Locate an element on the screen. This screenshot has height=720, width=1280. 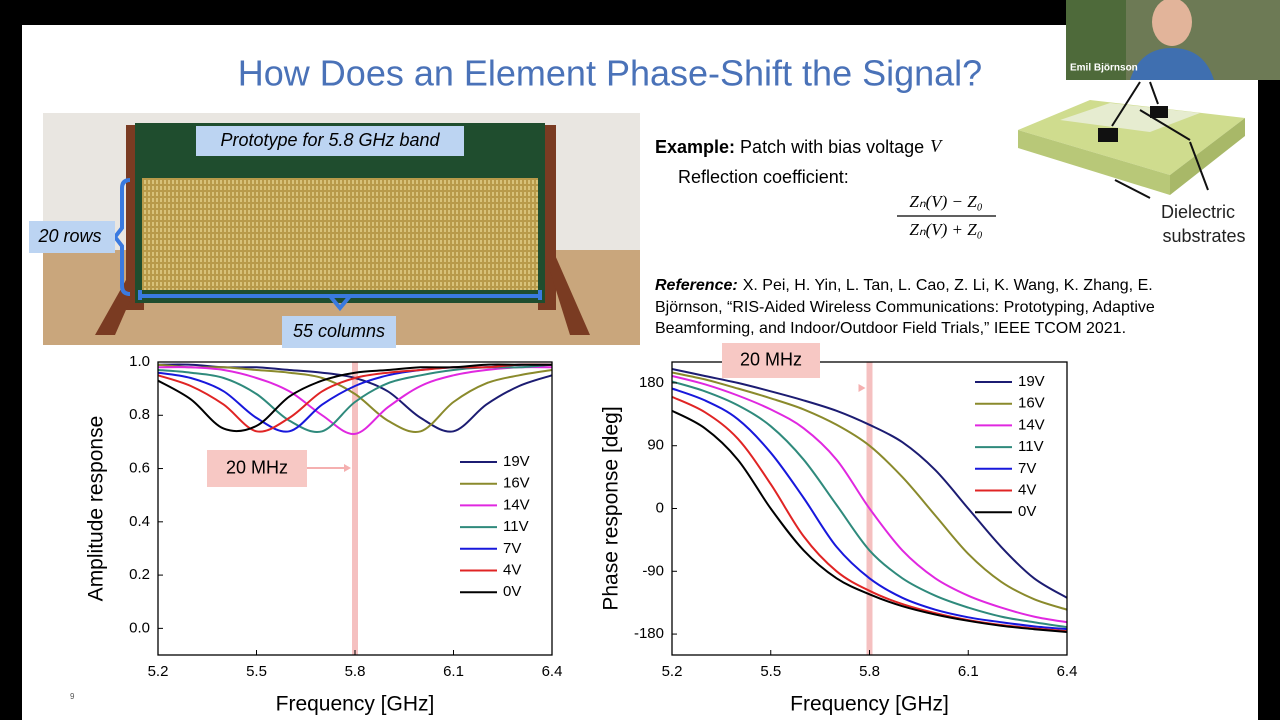
y-tick-label: -90 is located at coordinates (653, 570).